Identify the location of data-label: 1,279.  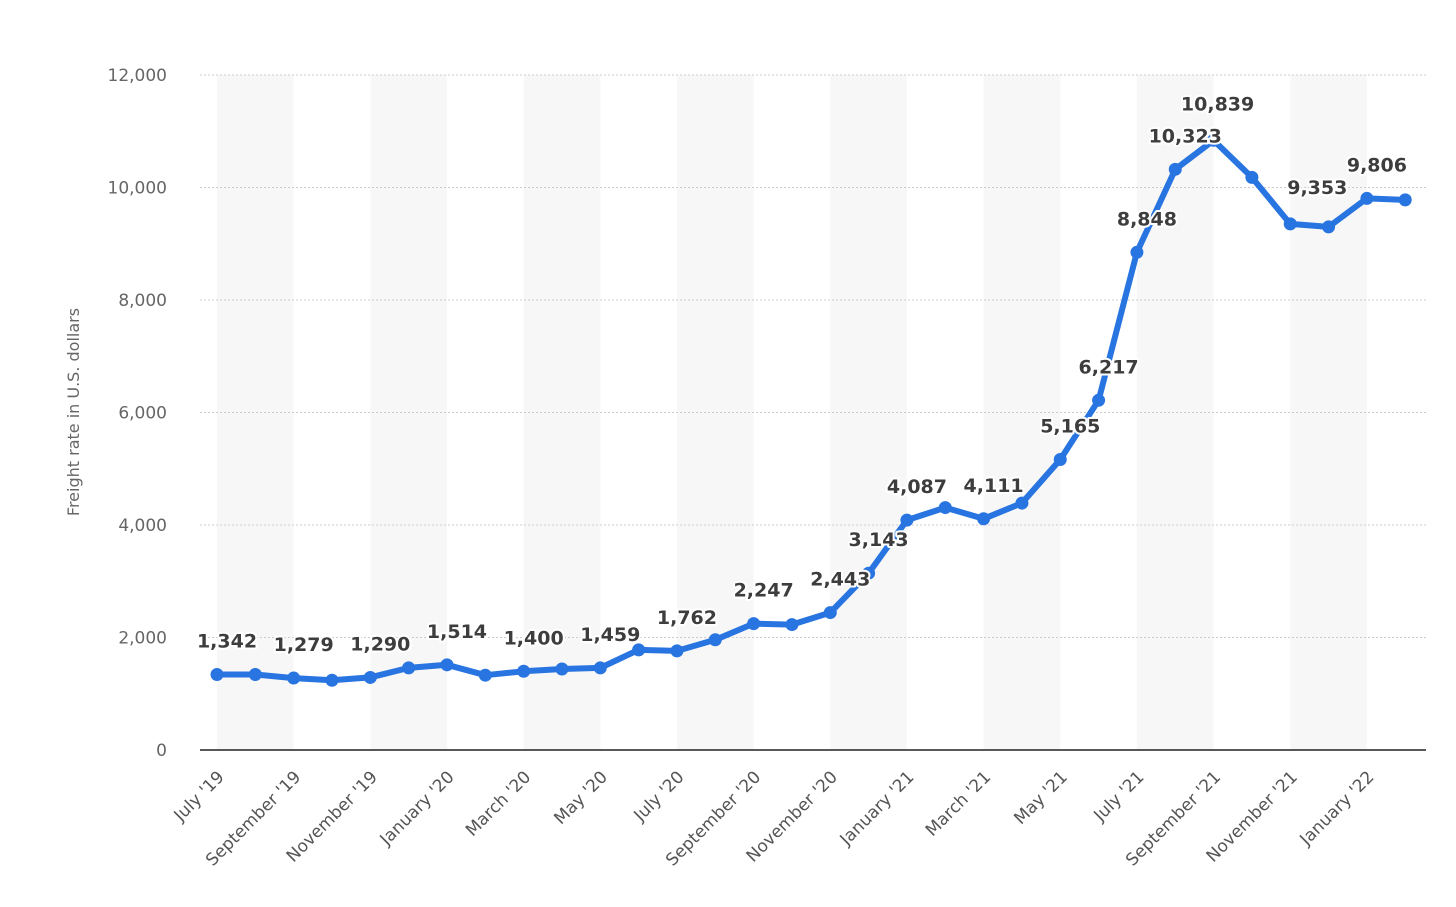
(304, 645).